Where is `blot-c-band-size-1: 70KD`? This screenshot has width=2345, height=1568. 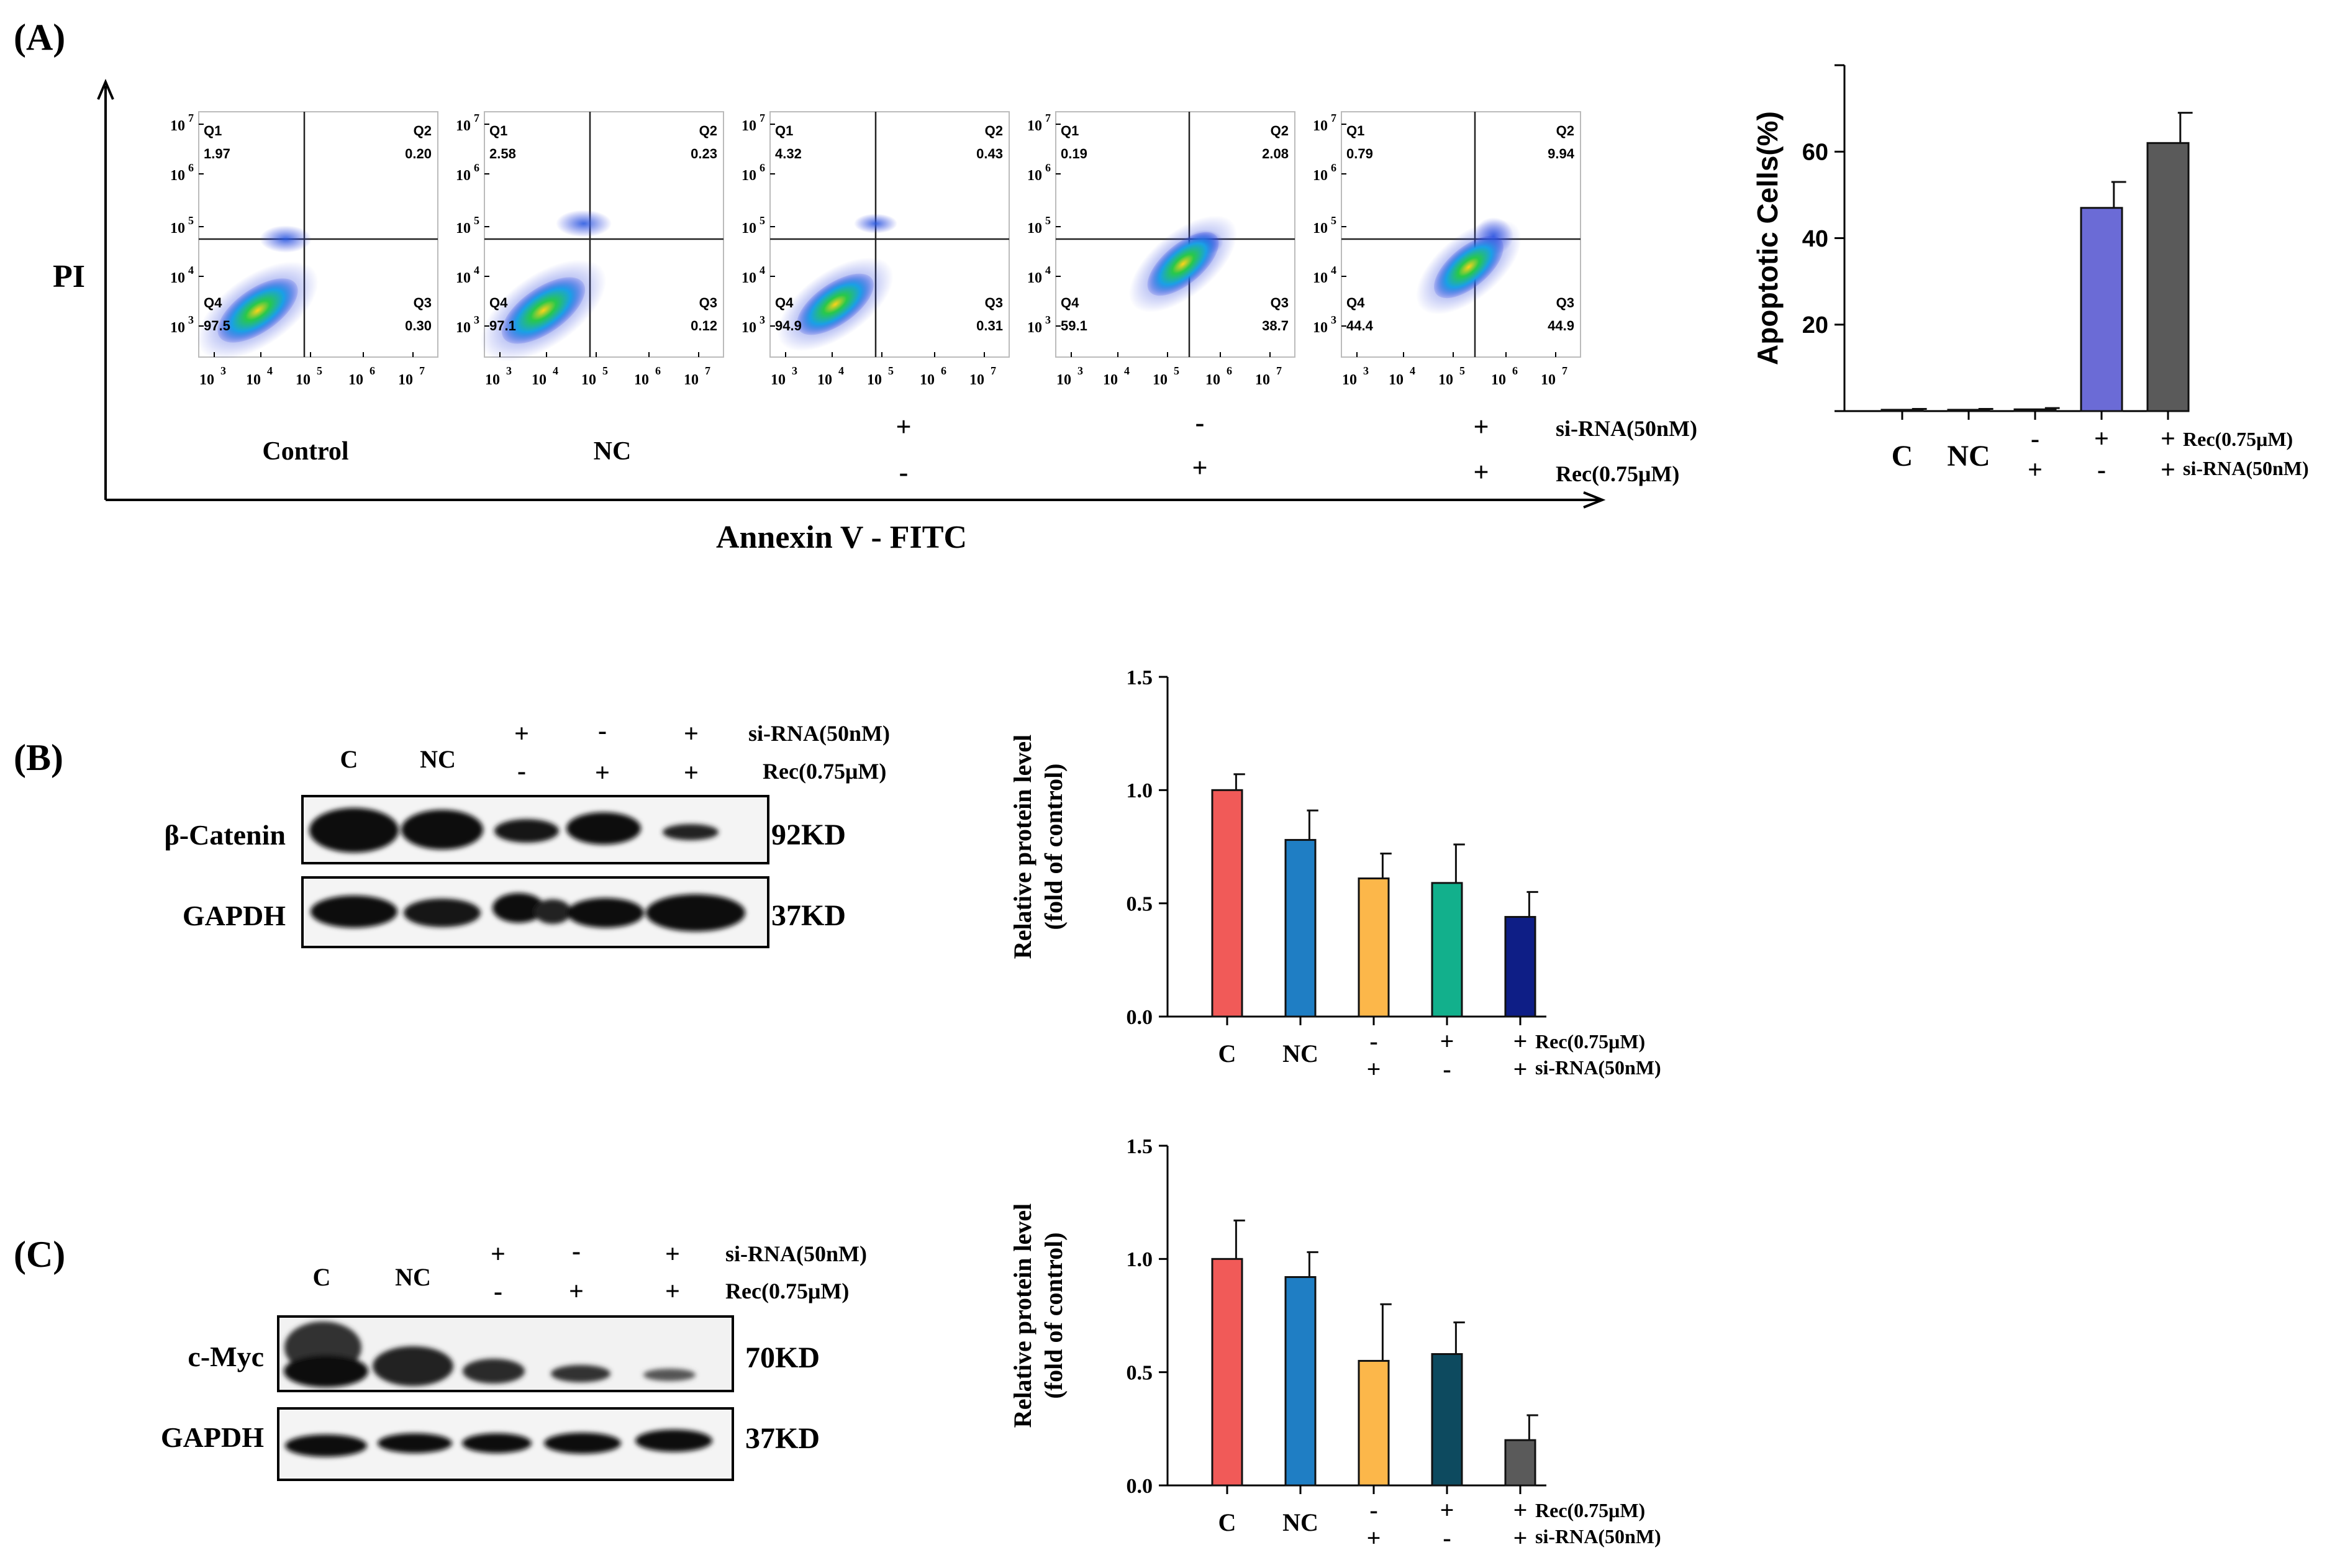
blot-c-band-size-1: 70KD is located at coordinates (782, 1357).